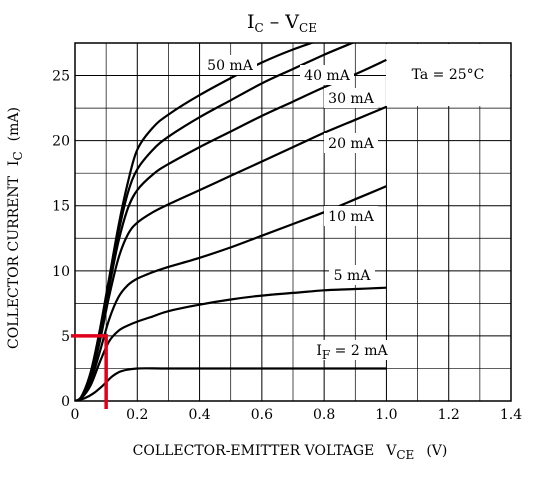 Image resolution: width=533 pixels, height=483 pixels. What do you see at coordinates (386, 415) in the screenshot?
I see `x-tick-label: 1.0` at bounding box center [386, 415].